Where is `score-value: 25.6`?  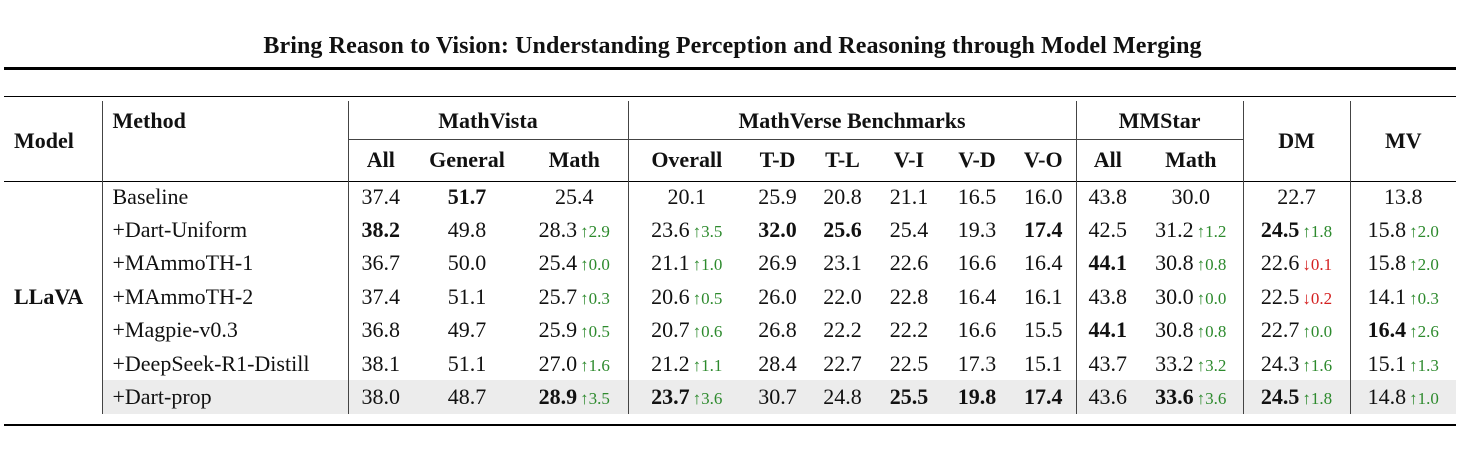 score-value: 25.6 is located at coordinates (842, 230).